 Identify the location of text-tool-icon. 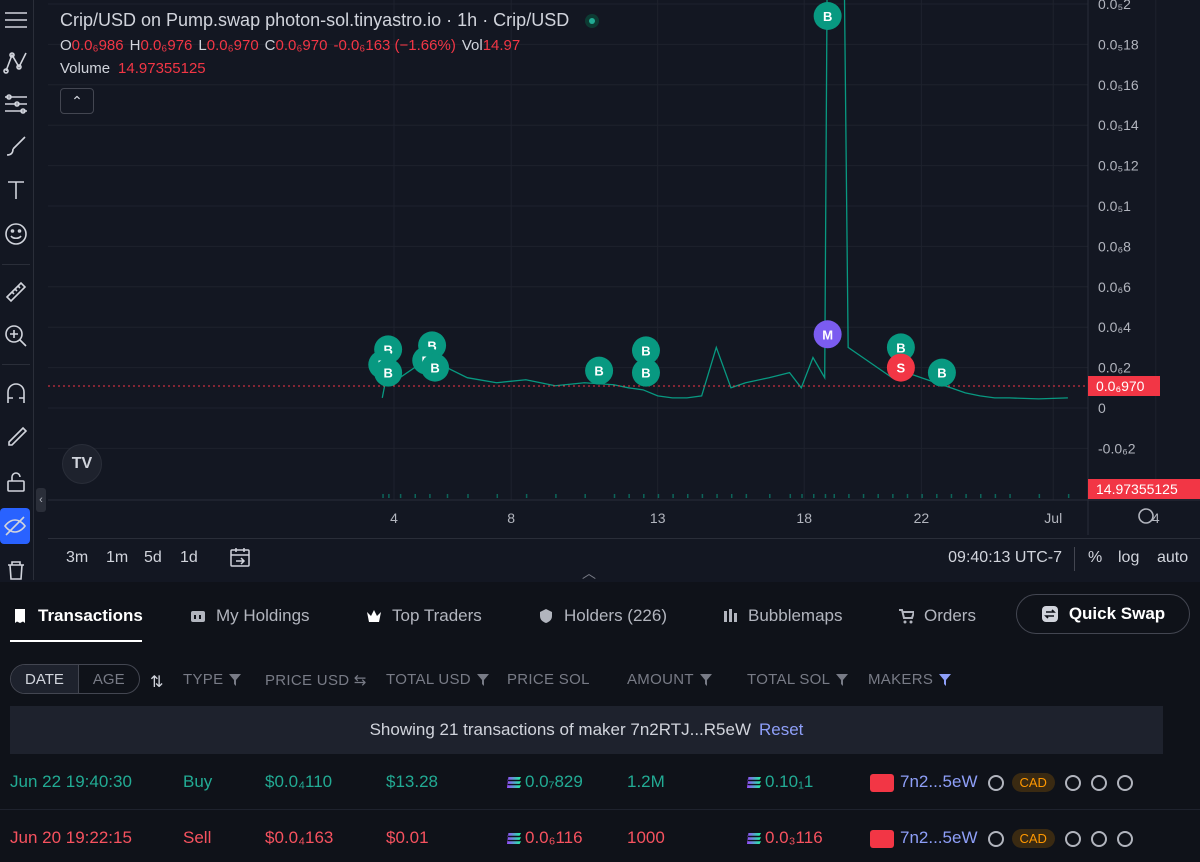
(16, 190).